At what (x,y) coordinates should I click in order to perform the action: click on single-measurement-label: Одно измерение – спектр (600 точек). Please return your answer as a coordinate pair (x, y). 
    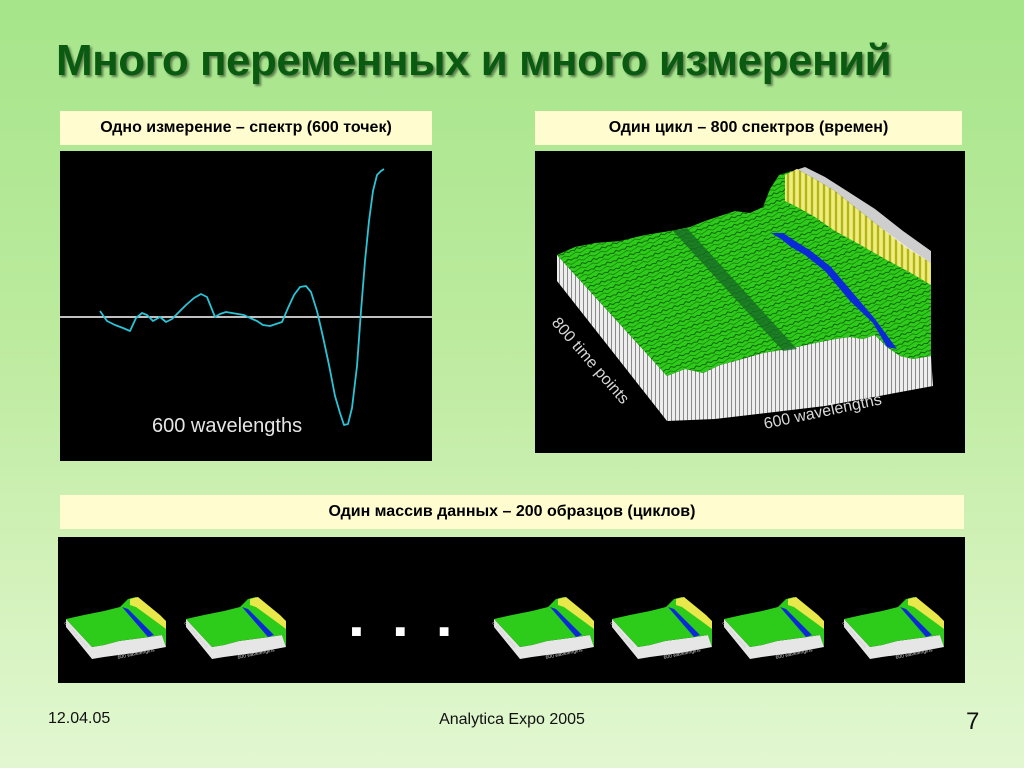
    Looking at the image, I should click on (246, 128).